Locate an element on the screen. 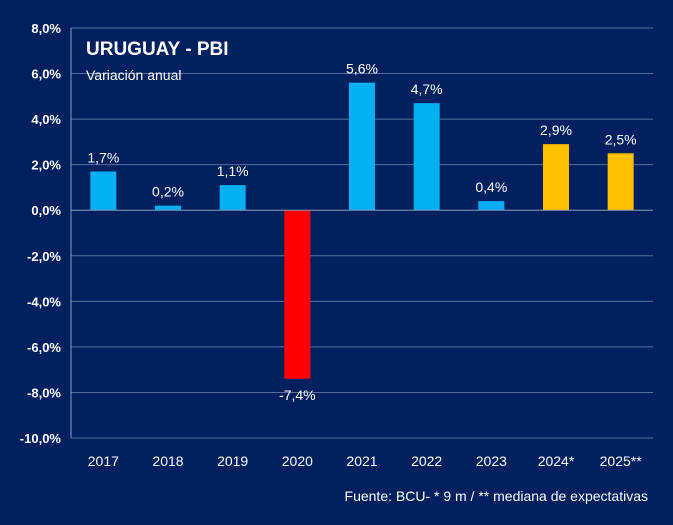 The height and width of the screenshot is (525, 673). data-label: 2,5% is located at coordinates (621, 139).